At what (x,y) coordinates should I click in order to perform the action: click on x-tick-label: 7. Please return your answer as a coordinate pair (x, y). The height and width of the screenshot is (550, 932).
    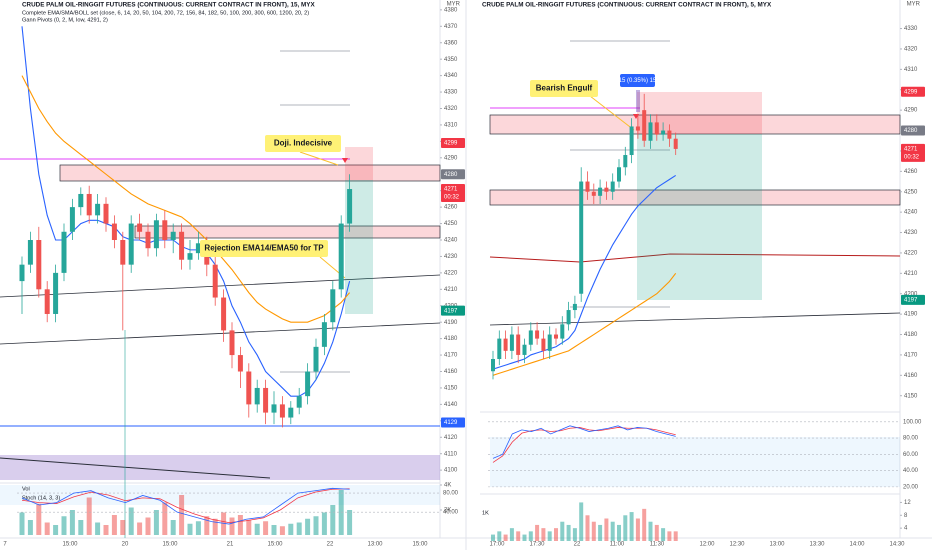
    Looking at the image, I should click on (5, 545).